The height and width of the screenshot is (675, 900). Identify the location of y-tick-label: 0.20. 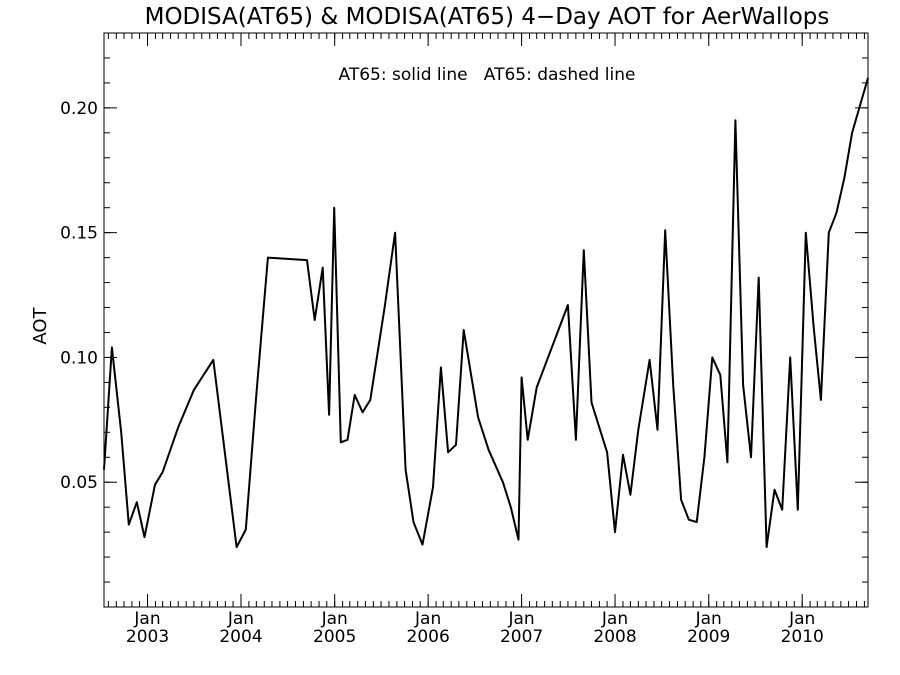
(79, 109).